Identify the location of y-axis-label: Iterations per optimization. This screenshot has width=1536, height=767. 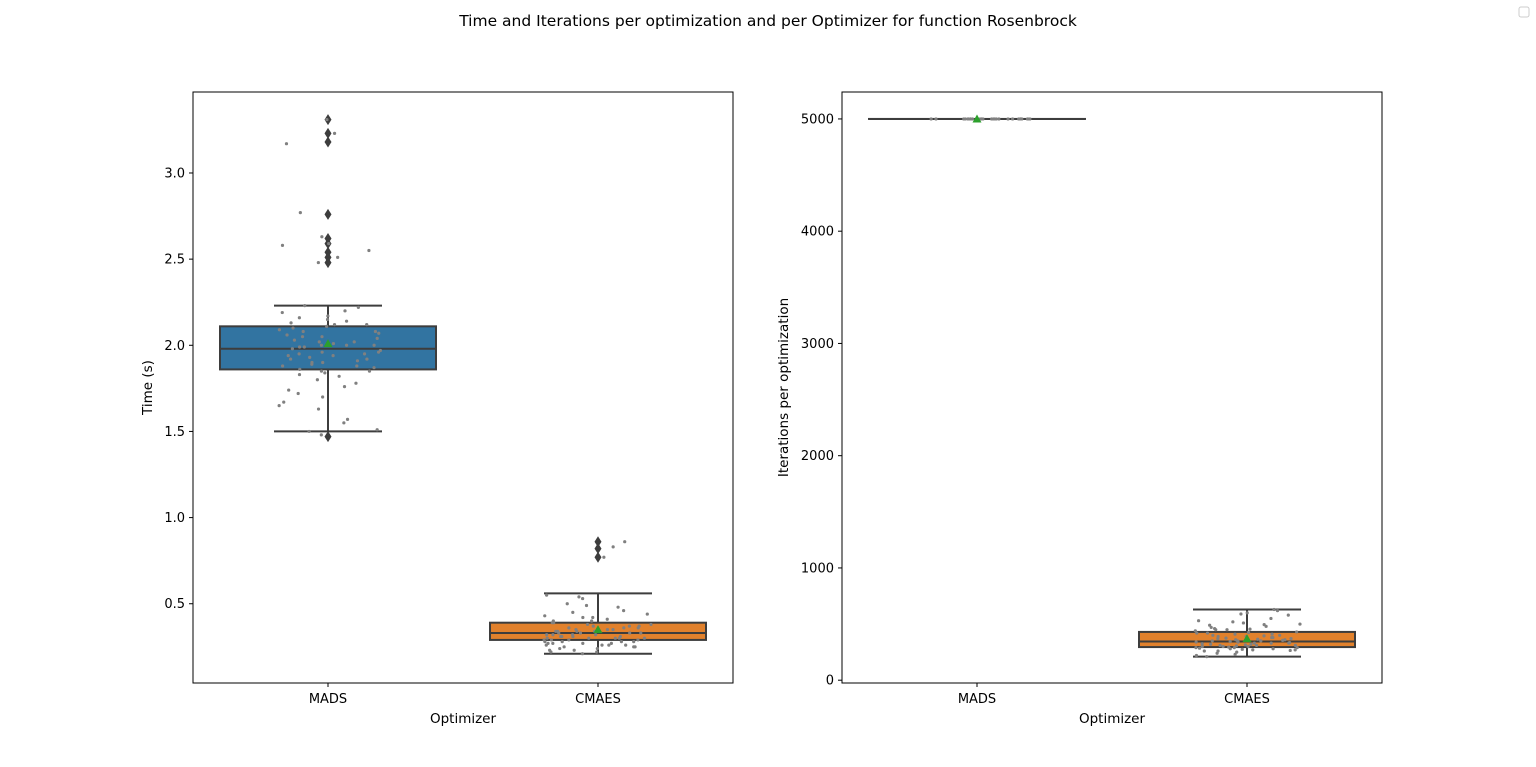
(784, 387).